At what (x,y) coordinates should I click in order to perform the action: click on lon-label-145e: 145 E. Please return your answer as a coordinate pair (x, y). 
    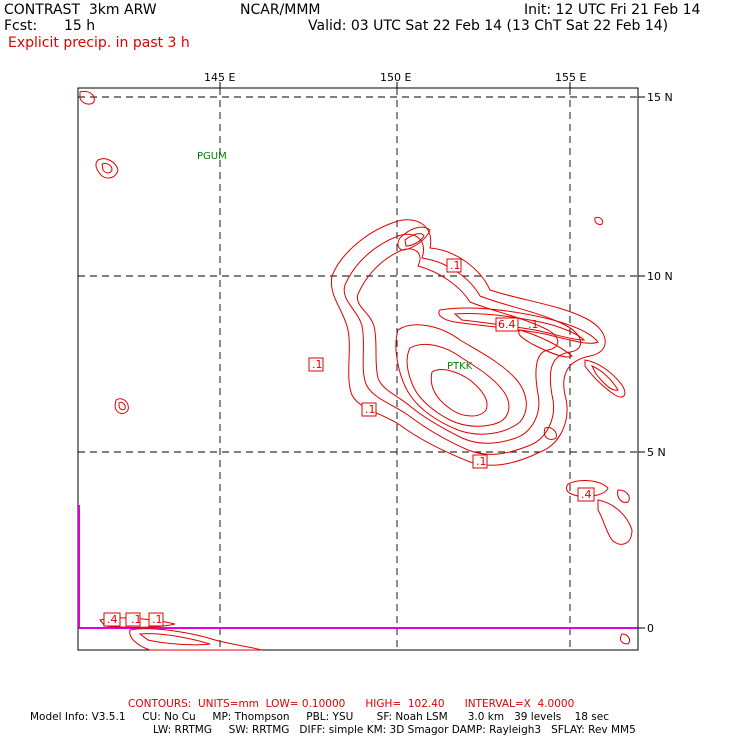
    Looking at the image, I should click on (220, 77).